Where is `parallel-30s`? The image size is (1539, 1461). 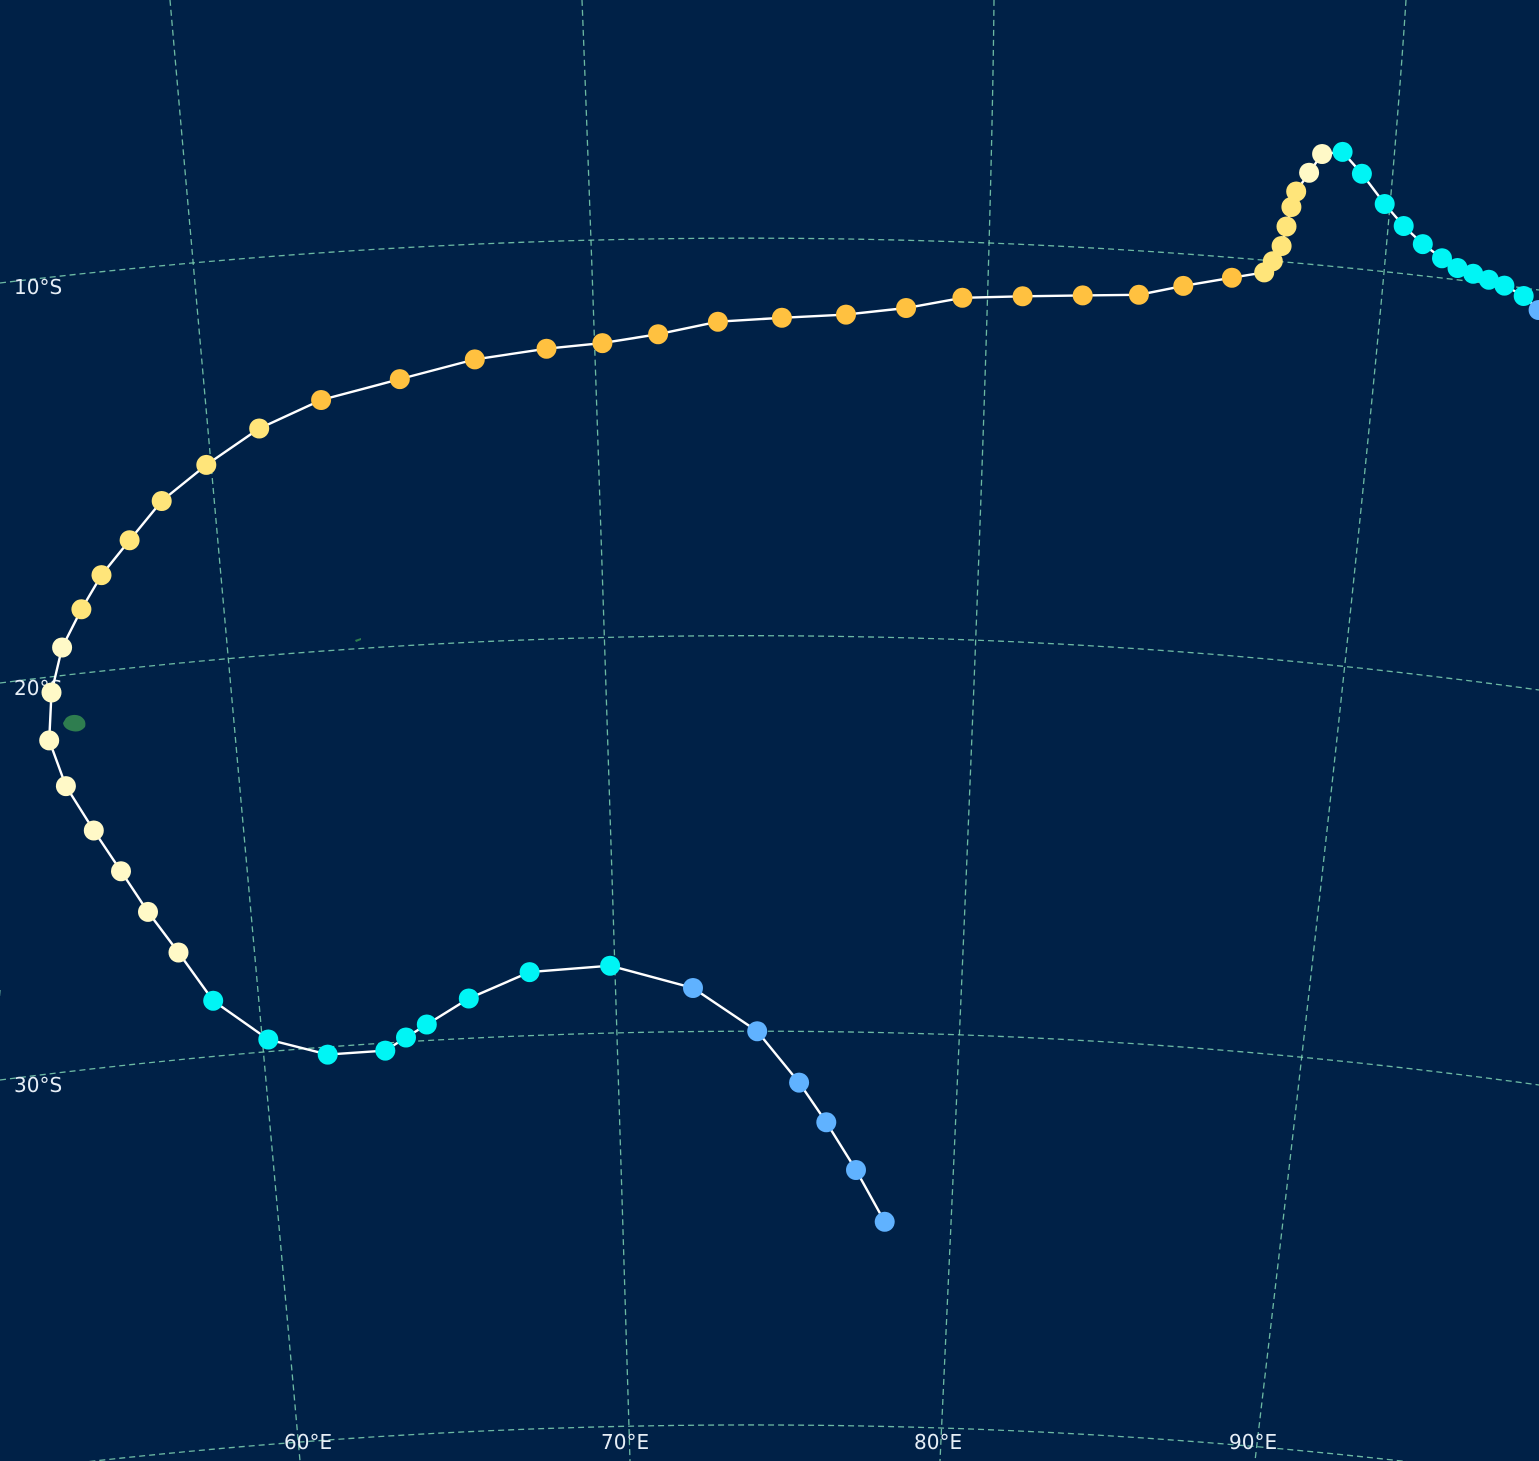
parallel-30s is located at coordinates (769, 1058).